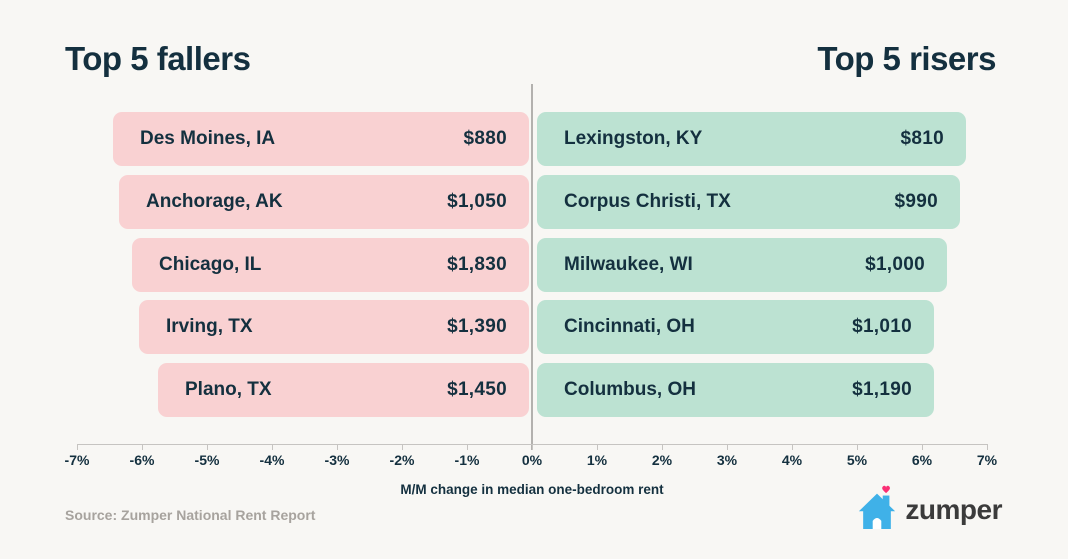 The width and height of the screenshot is (1068, 559). Describe the element at coordinates (208, 138) in the screenshot. I see `city-label: Des Moines, IA` at that location.